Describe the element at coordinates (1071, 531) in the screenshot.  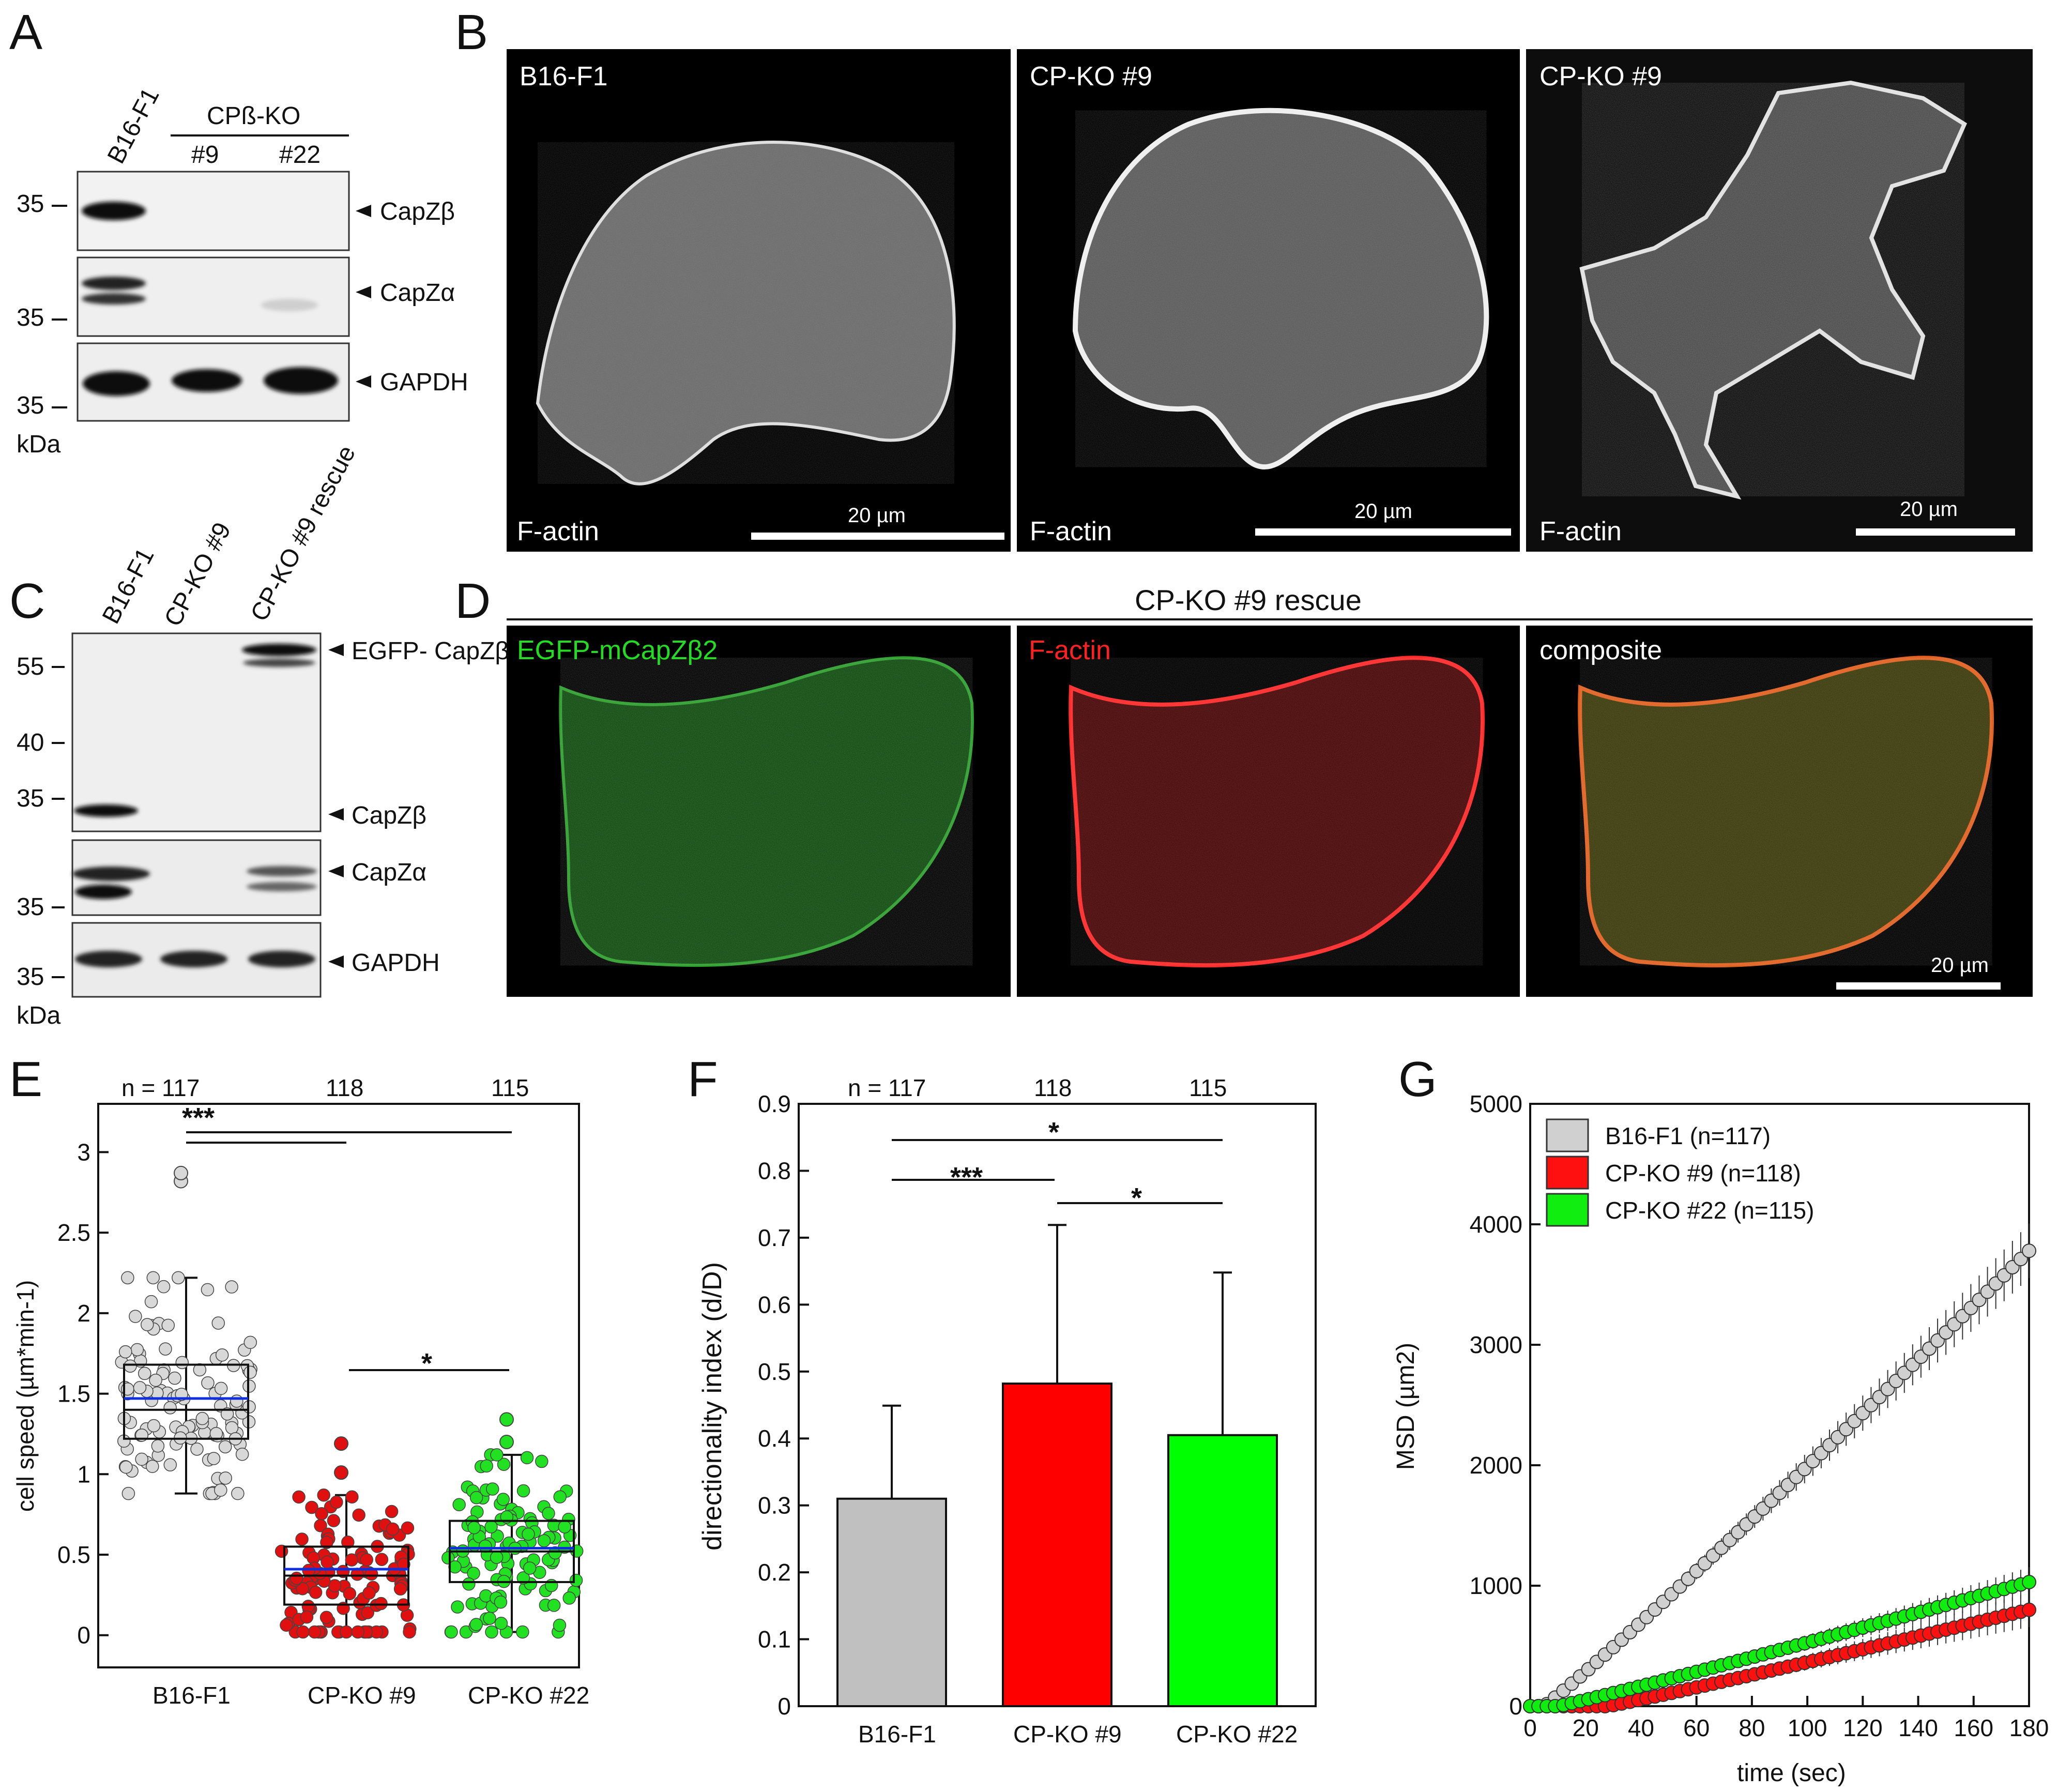
I see `stain-label-cpko9-1: F-actin` at that location.